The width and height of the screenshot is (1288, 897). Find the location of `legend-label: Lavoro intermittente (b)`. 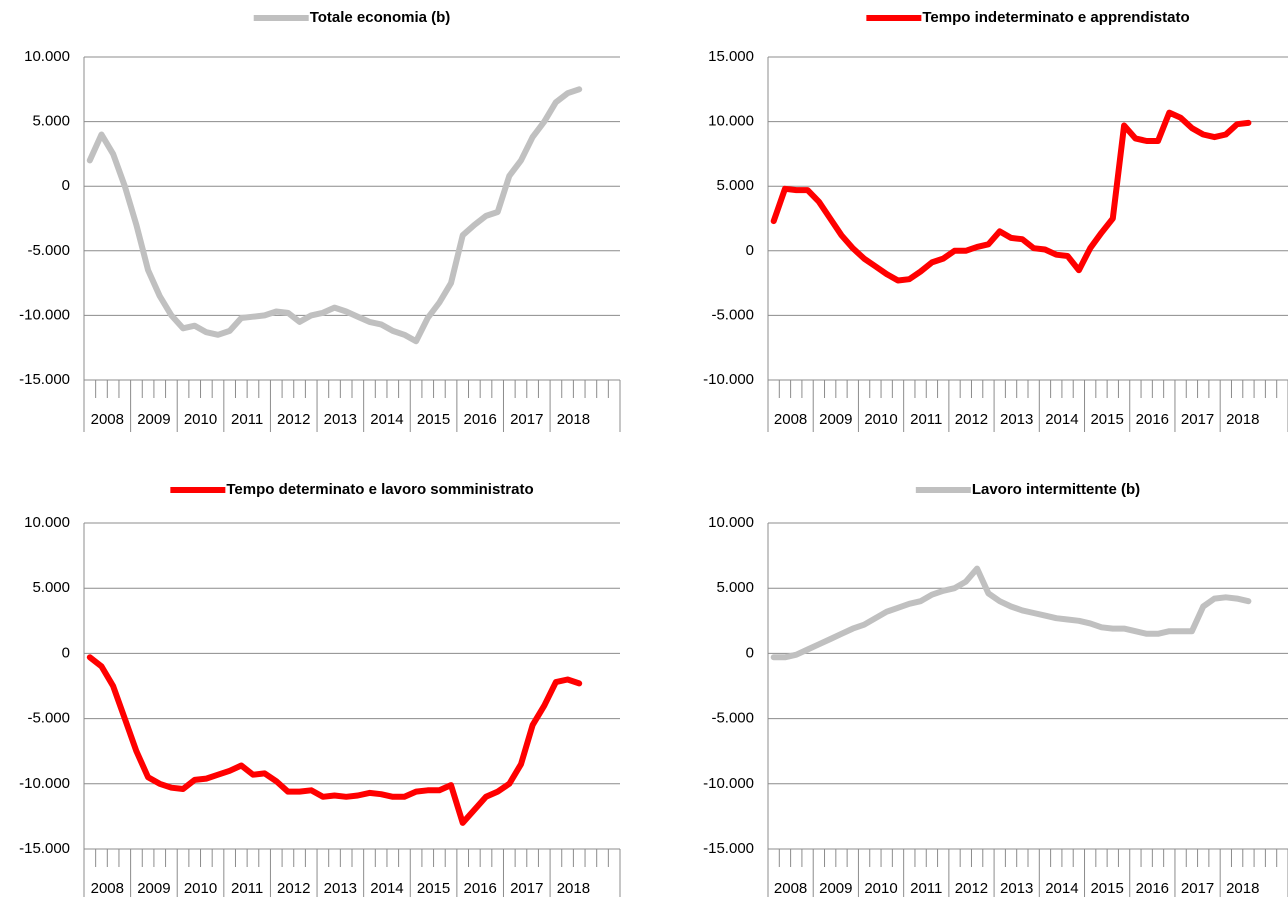

legend-label: Lavoro intermittente (b) is located at coordinates (1056, 489).